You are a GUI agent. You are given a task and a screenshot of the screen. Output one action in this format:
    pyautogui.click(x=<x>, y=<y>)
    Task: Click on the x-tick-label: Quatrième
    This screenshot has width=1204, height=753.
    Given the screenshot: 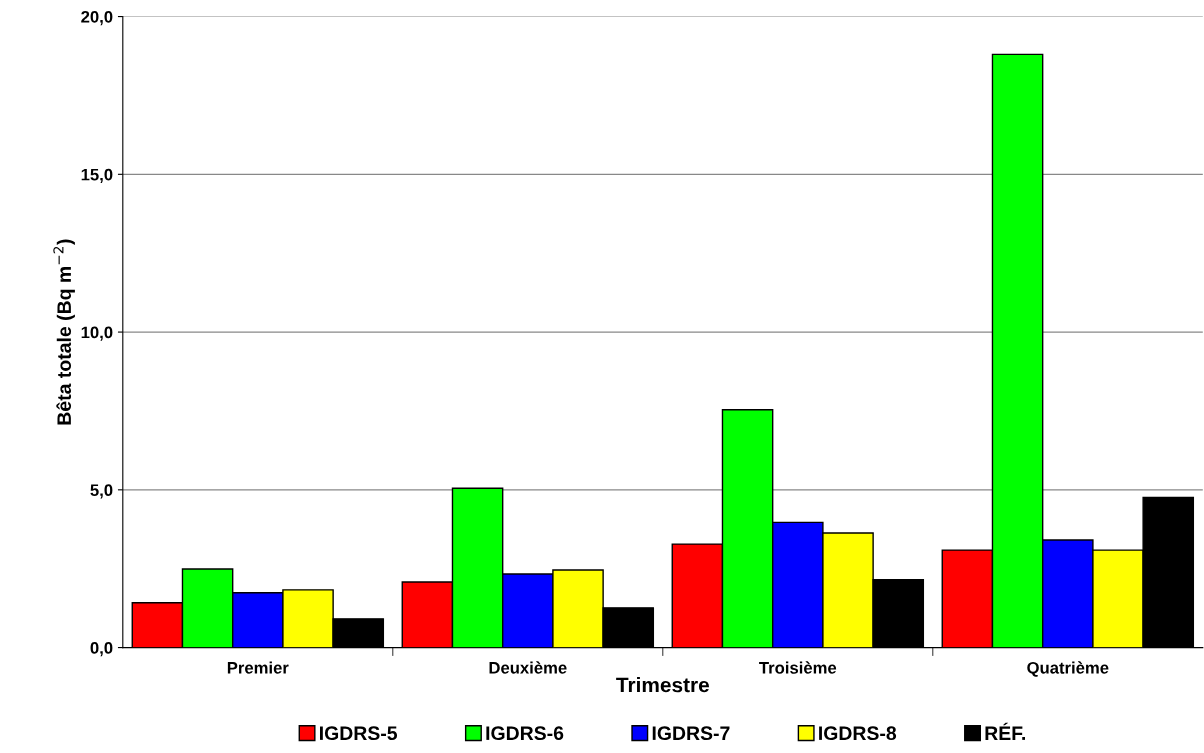 What is the action you would take?
    pyautogui.click(x=1068, y=669)
    